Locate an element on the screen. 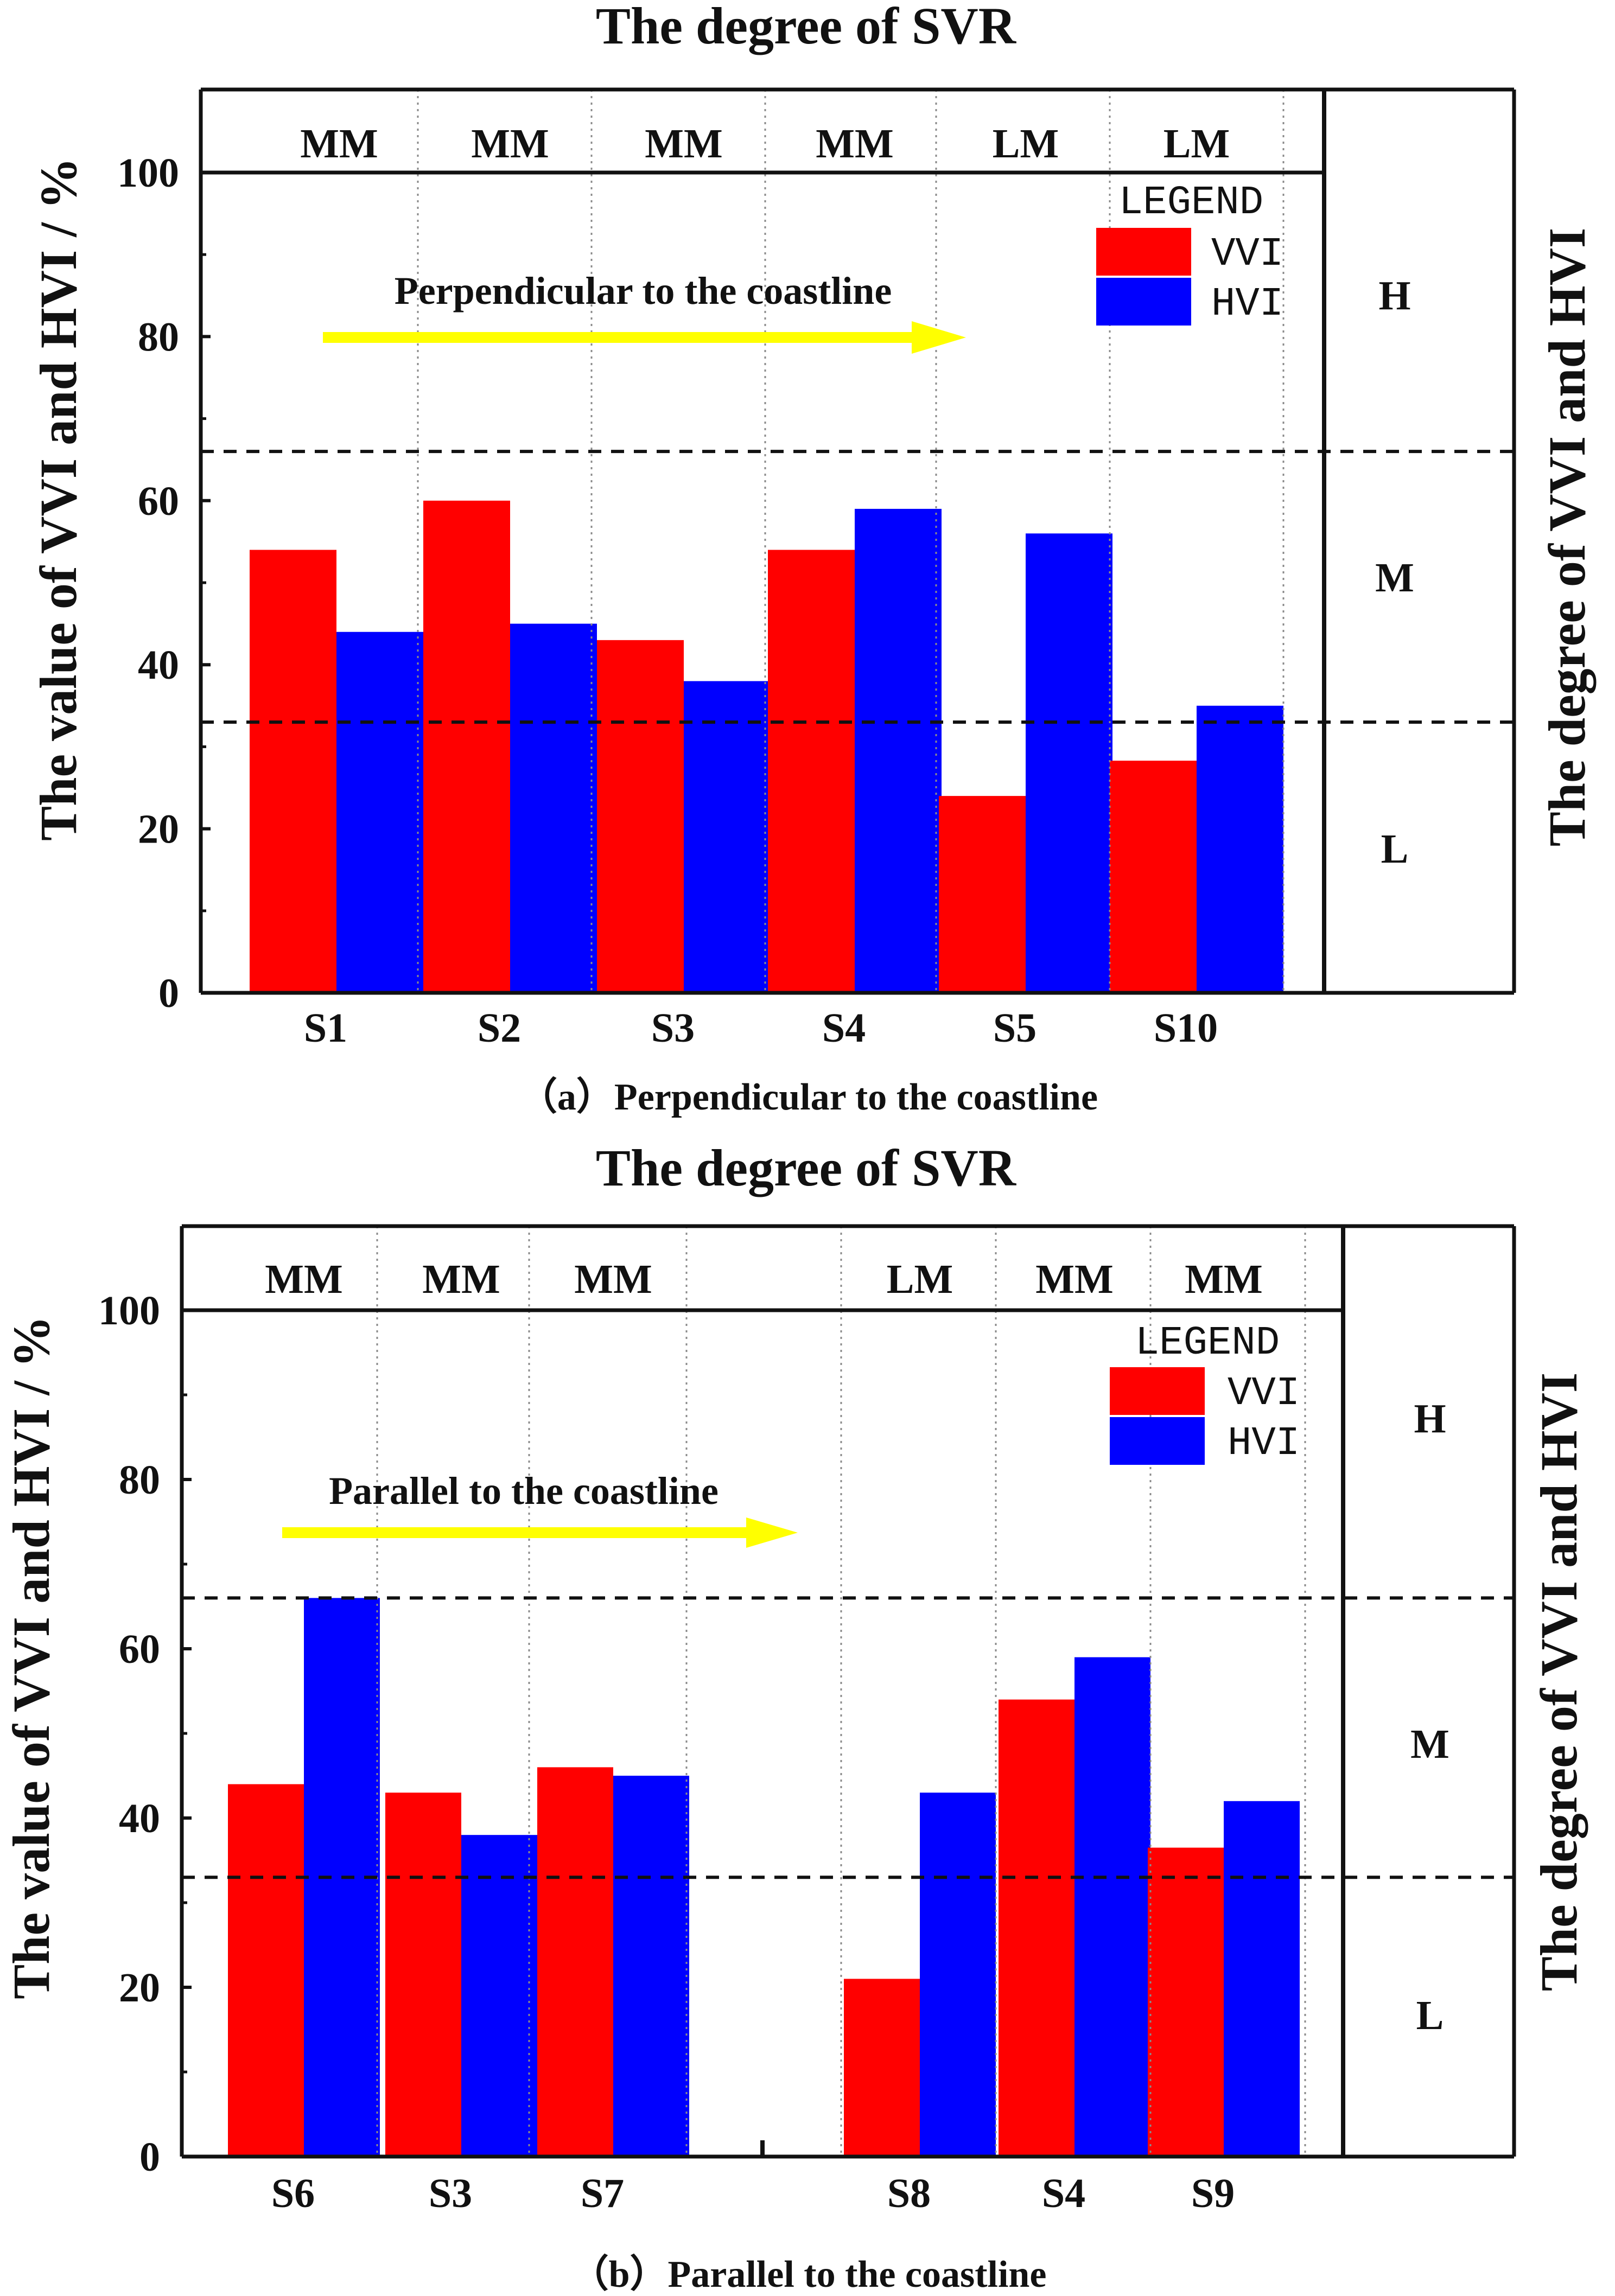 Image resolution: width=1615 pixels, height=2296 pixels. panel-b-annotation: Parallel to the coastline is located at coordinates (524, 1491).